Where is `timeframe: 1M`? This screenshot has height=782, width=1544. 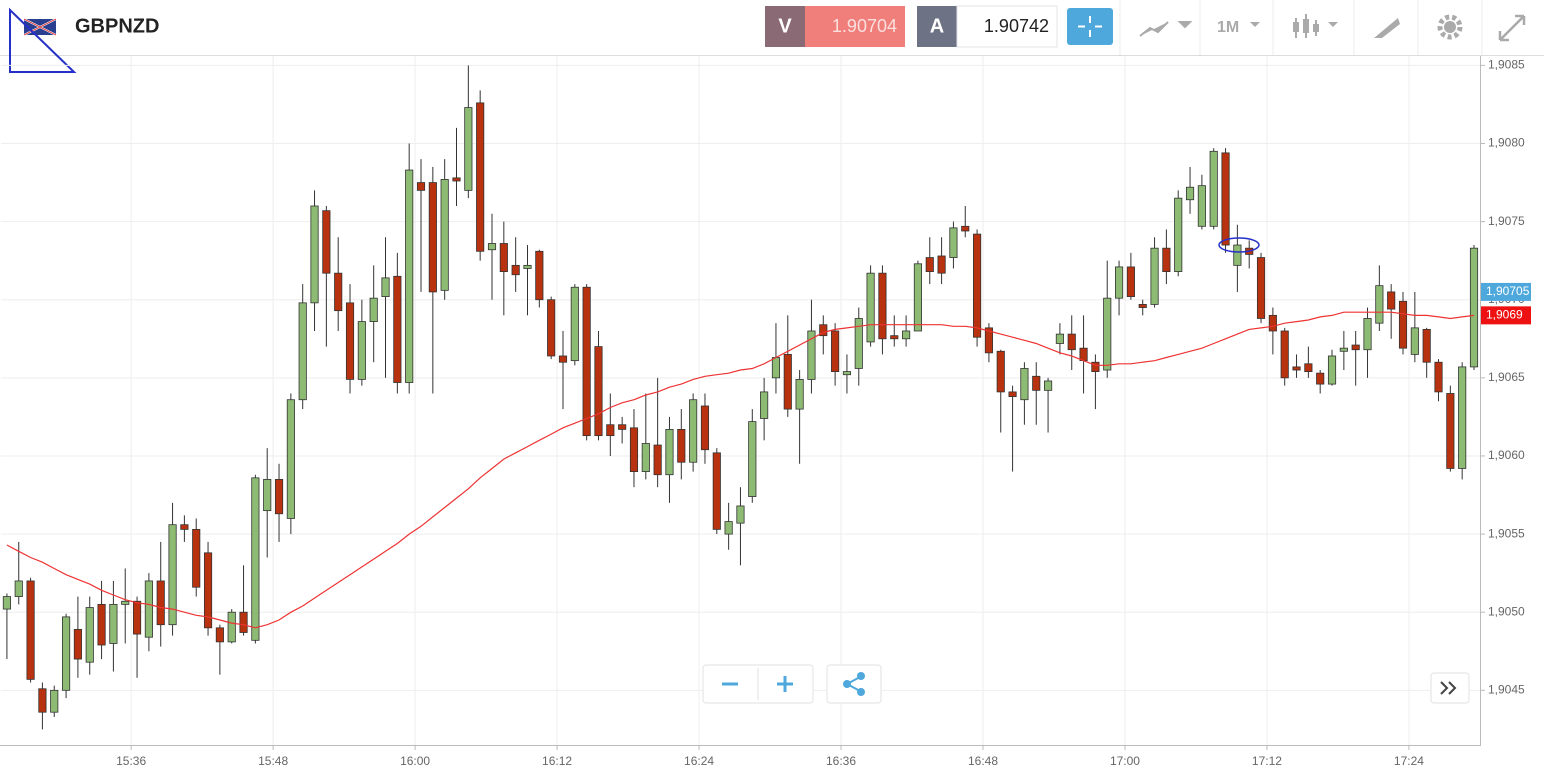 timeframe: 1M is located at coordinates (1228, 27).